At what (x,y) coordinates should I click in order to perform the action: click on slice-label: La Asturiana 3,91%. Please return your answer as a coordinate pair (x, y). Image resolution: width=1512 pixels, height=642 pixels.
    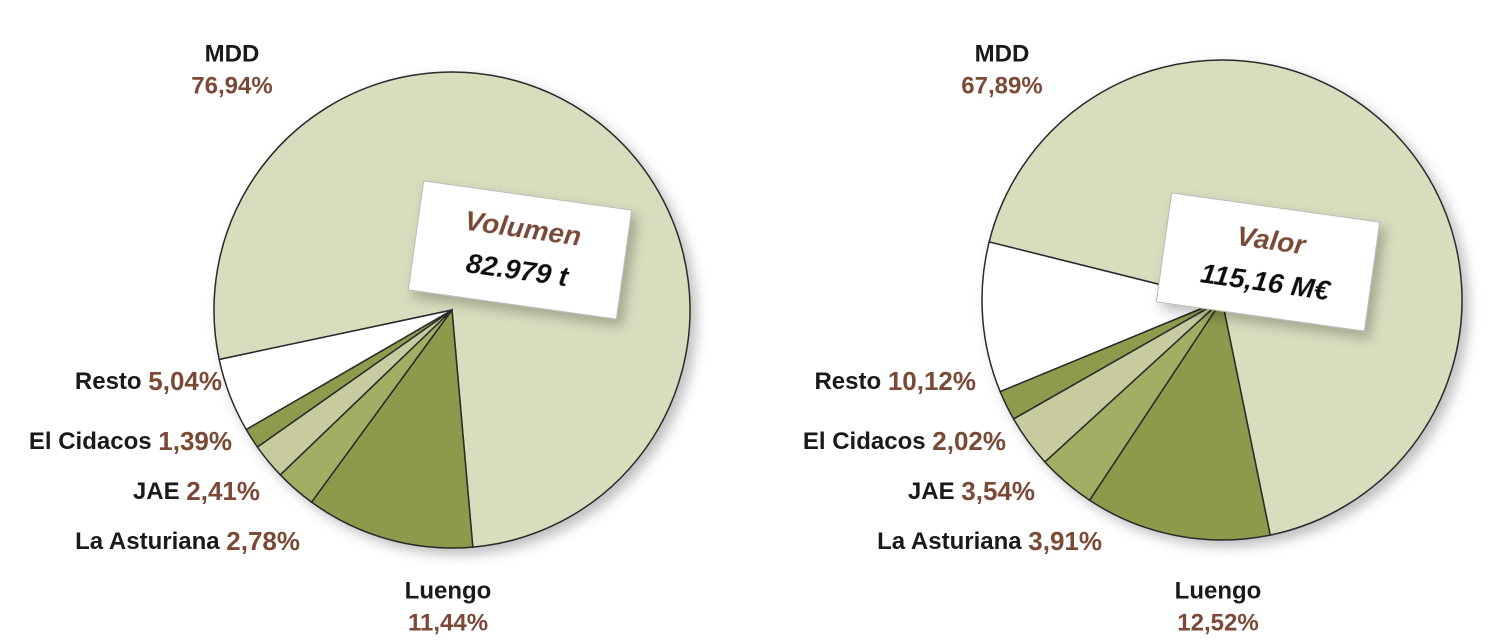
    Looking at the image, I should click on (989, 541).